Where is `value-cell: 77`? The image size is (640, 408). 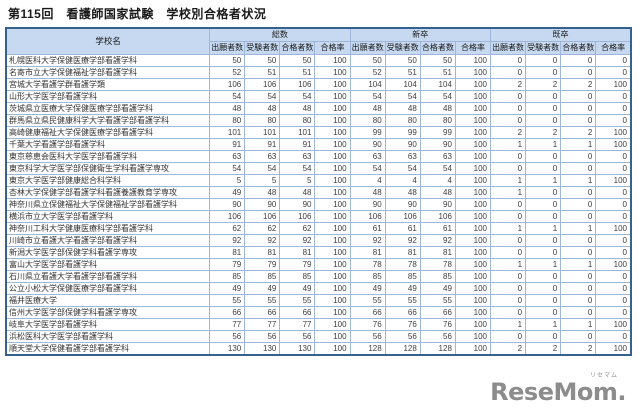 value-cell: 77 is located at coordinates (227, 324).